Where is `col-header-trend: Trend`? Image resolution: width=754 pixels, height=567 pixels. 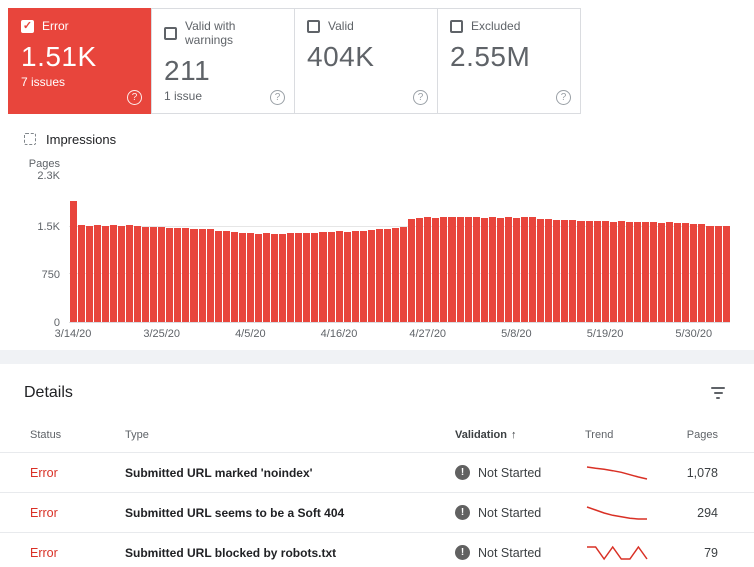 col-header-trend: Trend is located at coordinates (599, 435).